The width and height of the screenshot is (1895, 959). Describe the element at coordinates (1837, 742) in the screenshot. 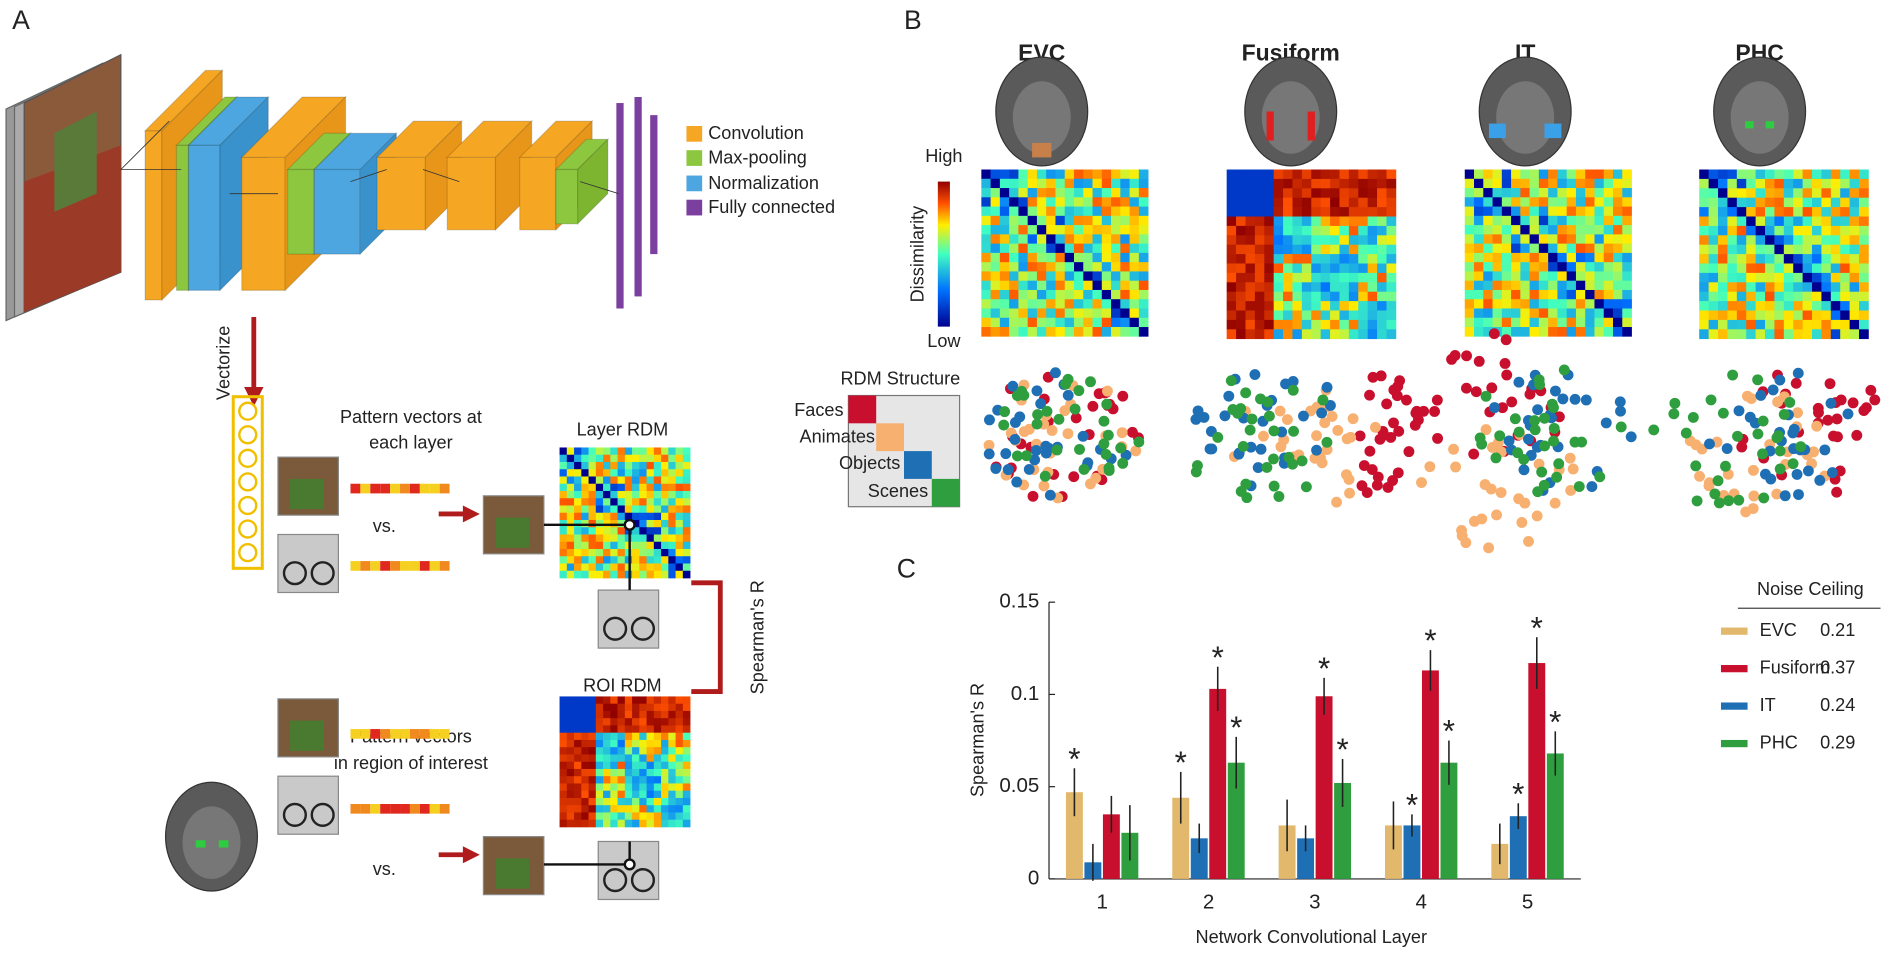

I see `noise-ceiling-value: 0.29` at that location.